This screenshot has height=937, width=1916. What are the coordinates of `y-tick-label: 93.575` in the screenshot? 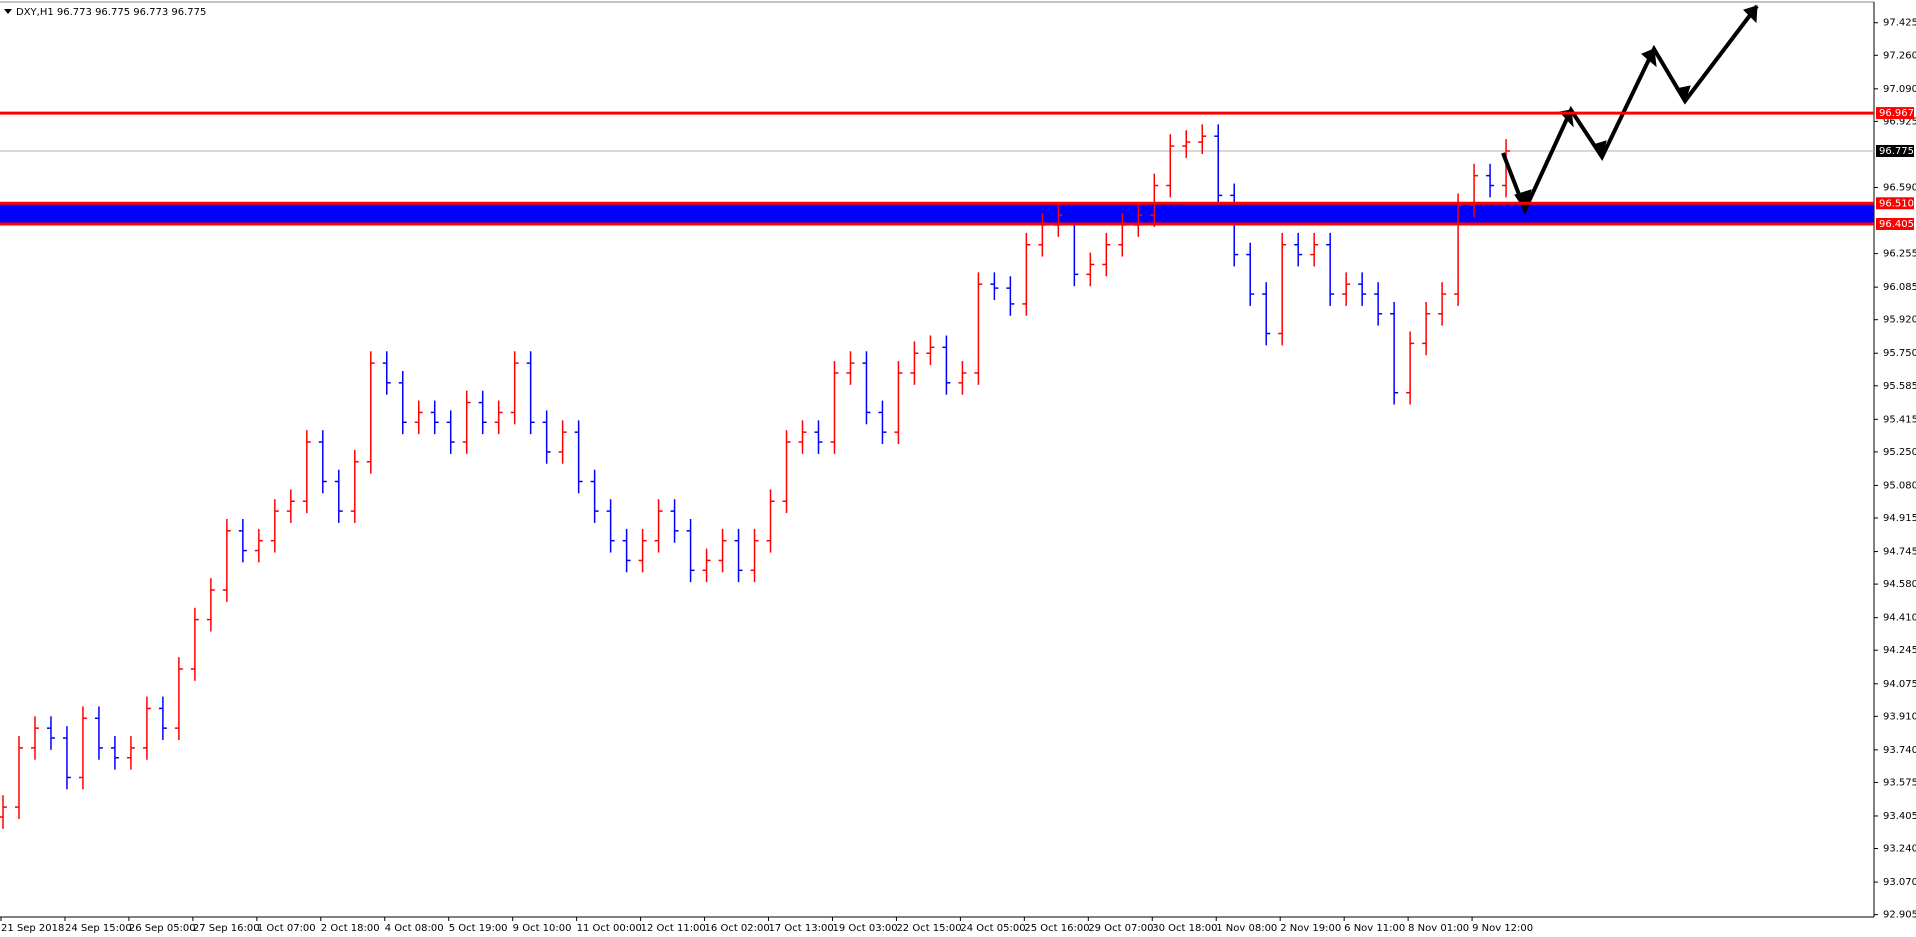 It's located at (1899, 782).